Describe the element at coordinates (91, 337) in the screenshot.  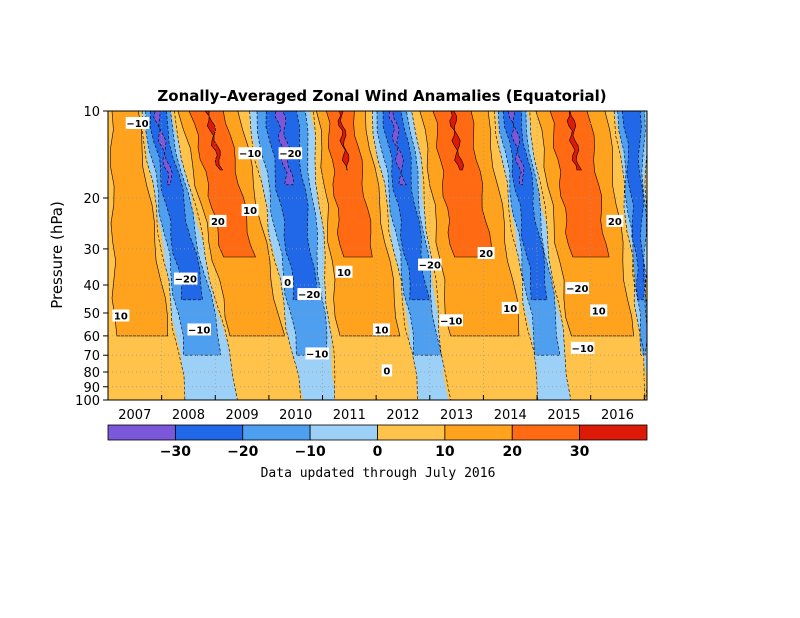
I see `y-tick-label: 60` at that location.